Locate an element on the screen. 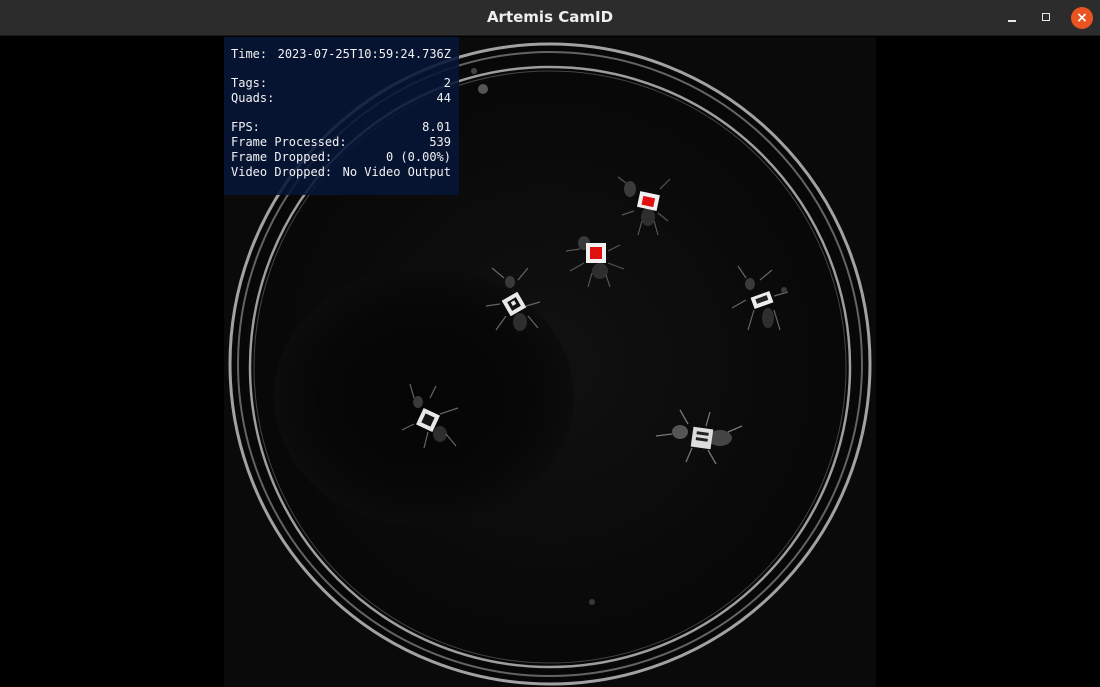 The width and height of the screenshot is (1100, 687). fps-row: FPS: 8.01 is located at coordinates (341, 127).